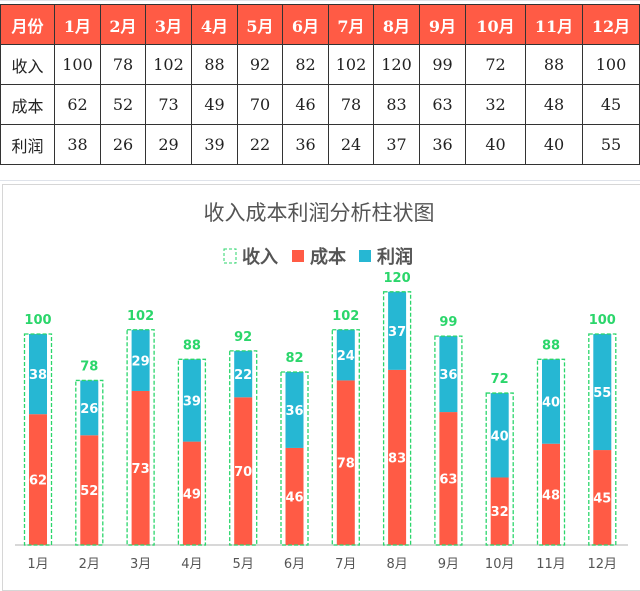 This screenshot has height=591, width=640. I want to click on header-cell-11: 11月, so click(554, 24).